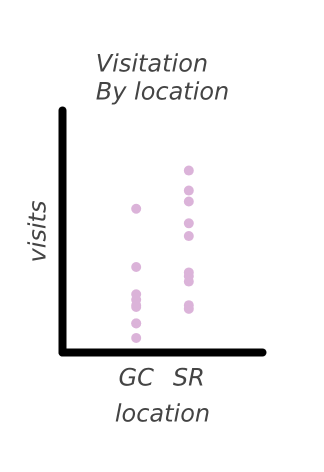 The width and height of the screenshot is (324, 472). Describe the element at coordinates (38, 231) in the screenshot. I see `y-axis-title: visits` at that location.